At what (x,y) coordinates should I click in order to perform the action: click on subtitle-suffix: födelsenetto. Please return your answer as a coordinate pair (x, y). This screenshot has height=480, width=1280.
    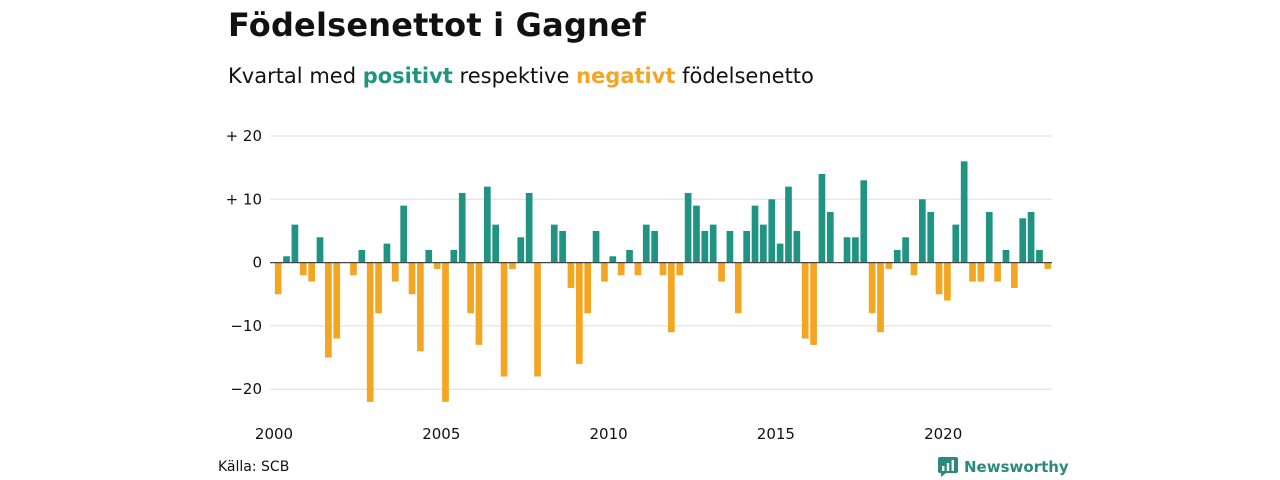
    Looking at the image, I should click on (748, 76).